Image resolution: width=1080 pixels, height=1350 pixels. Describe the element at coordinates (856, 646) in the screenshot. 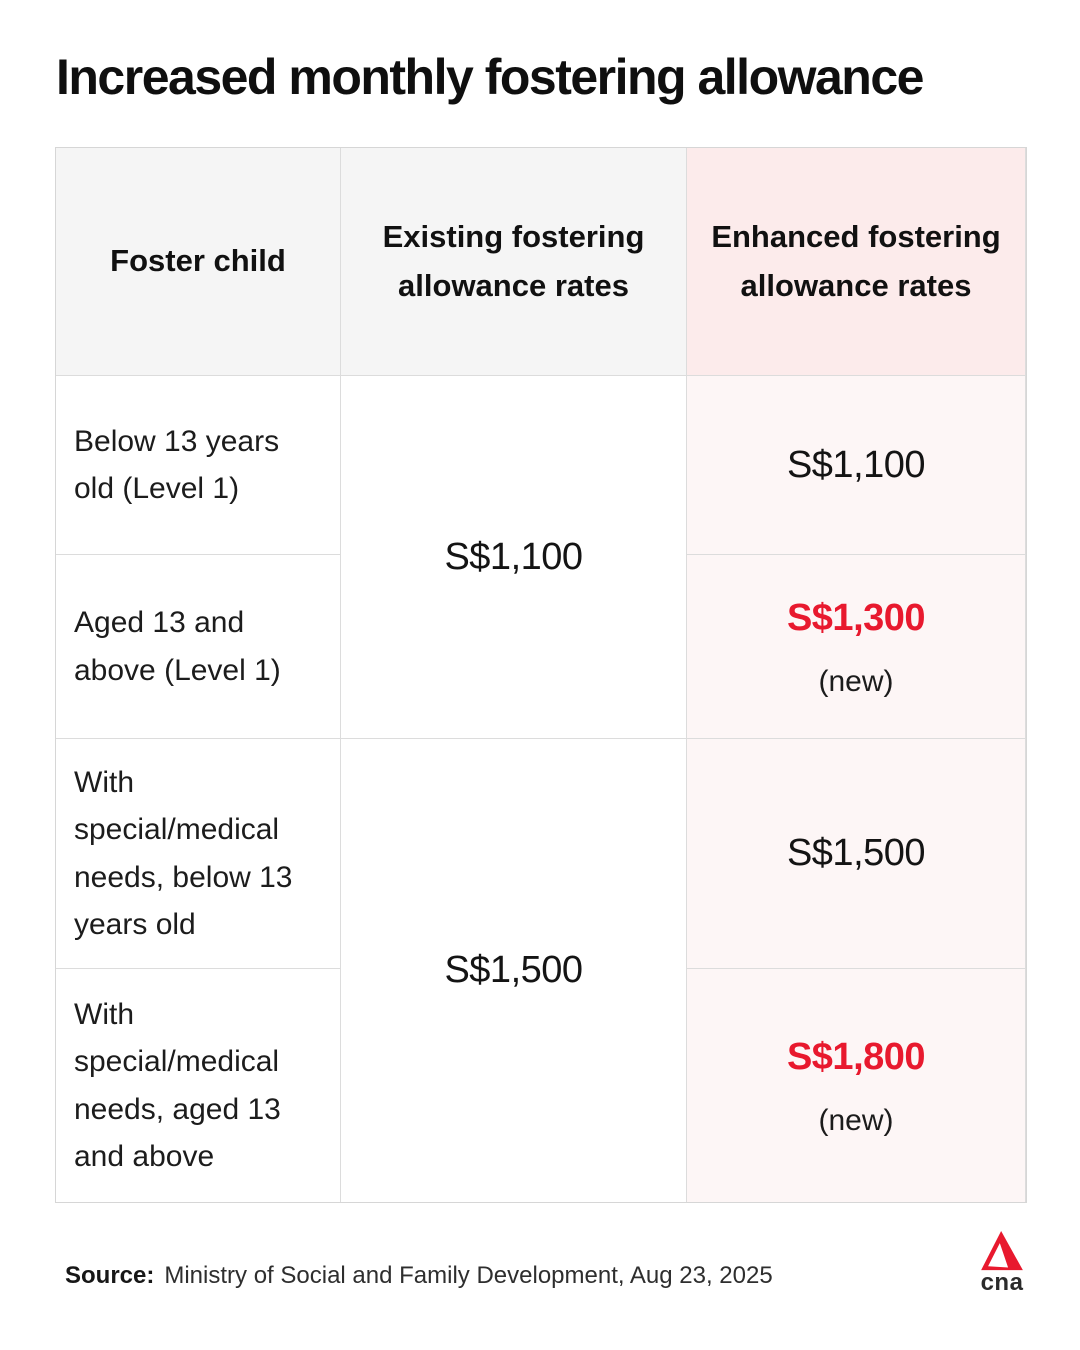

I see `enhanced-rate-aged-13-above: S$1,300 (new)` at that location.